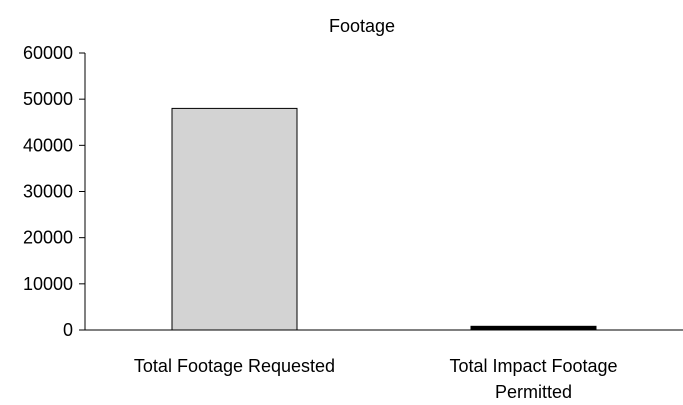 The image size is (683, 405). Describe the element at coordinates (48, 284) in the screenshot. I see `y-tick-label: 10000` at that location.